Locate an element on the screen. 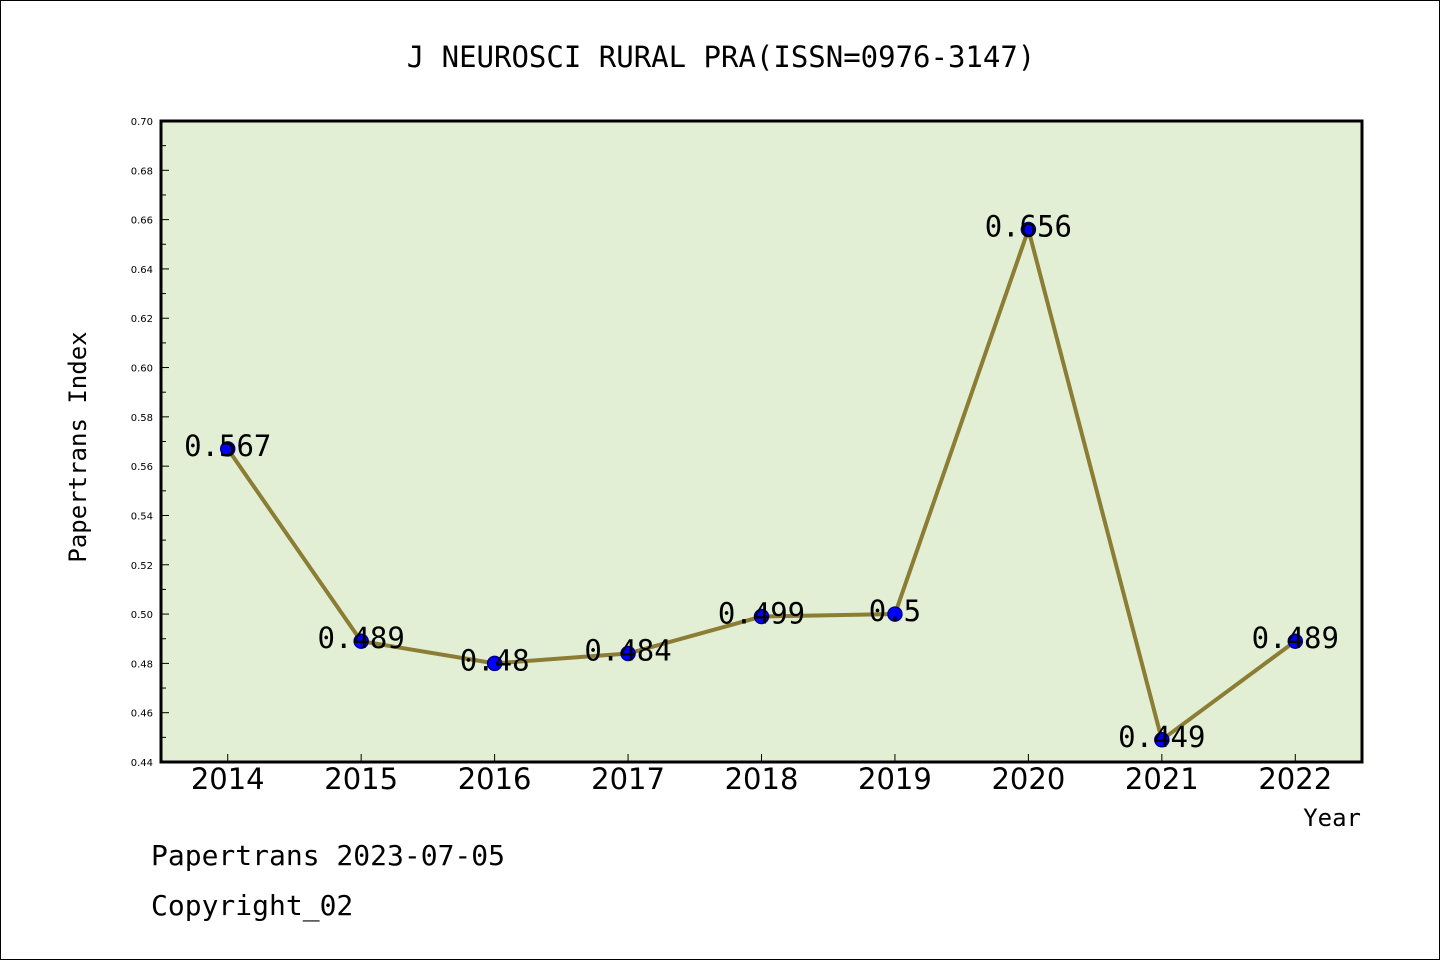 This screenshot has width=1440, height=961. data-label: 0.5 is located at coordinates (895, 611).